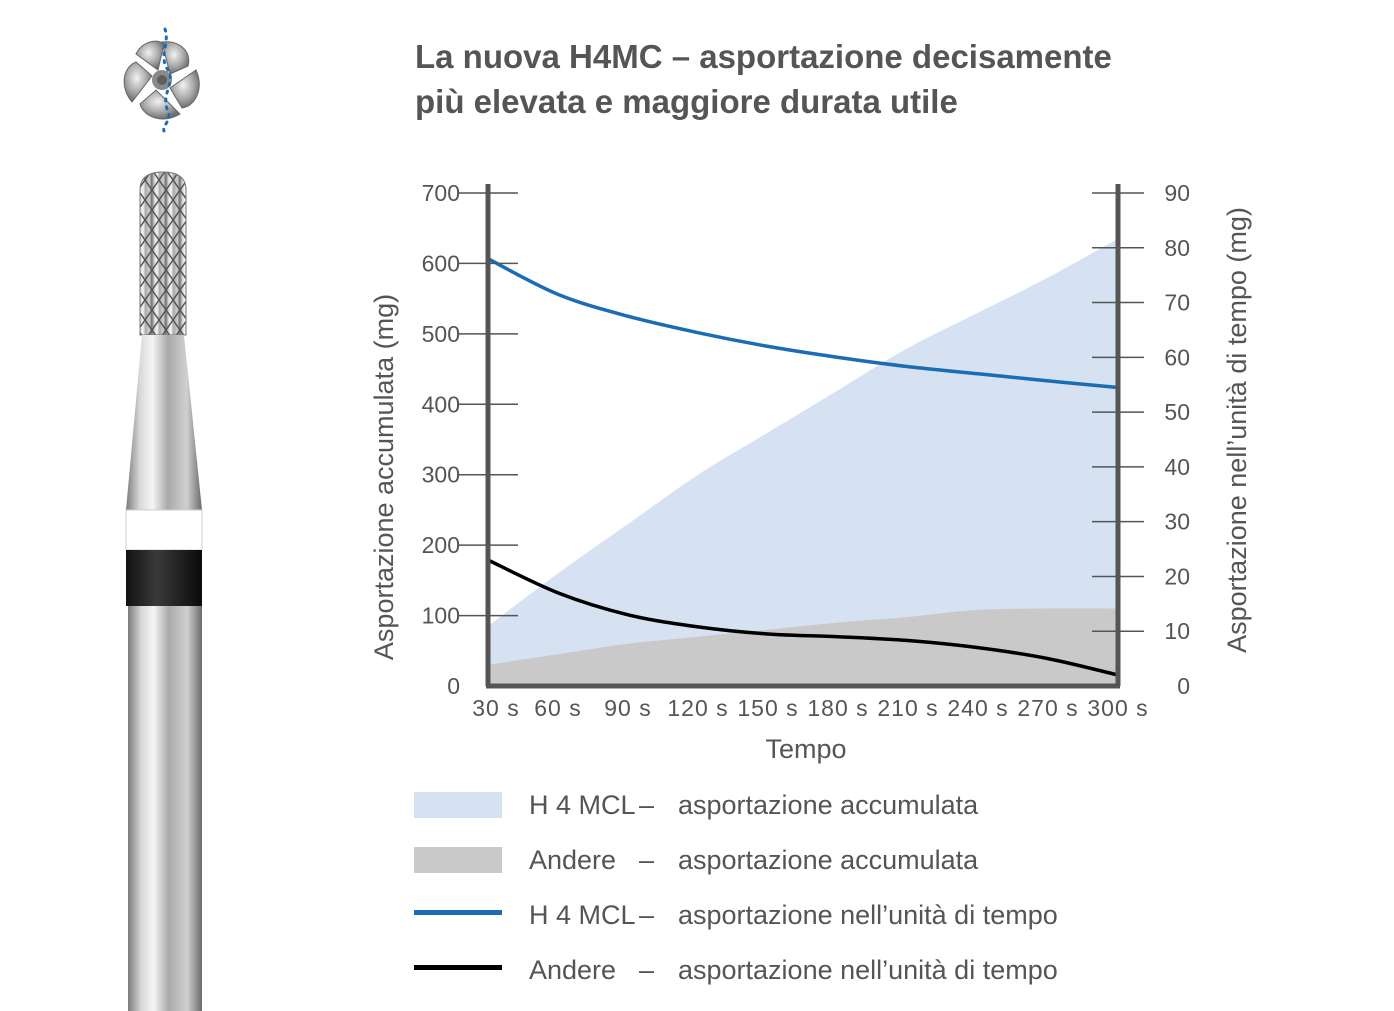 This screenshot has width=1394, height=1011. I want to click on x-tick-label: 180 s, so click(837, 708).